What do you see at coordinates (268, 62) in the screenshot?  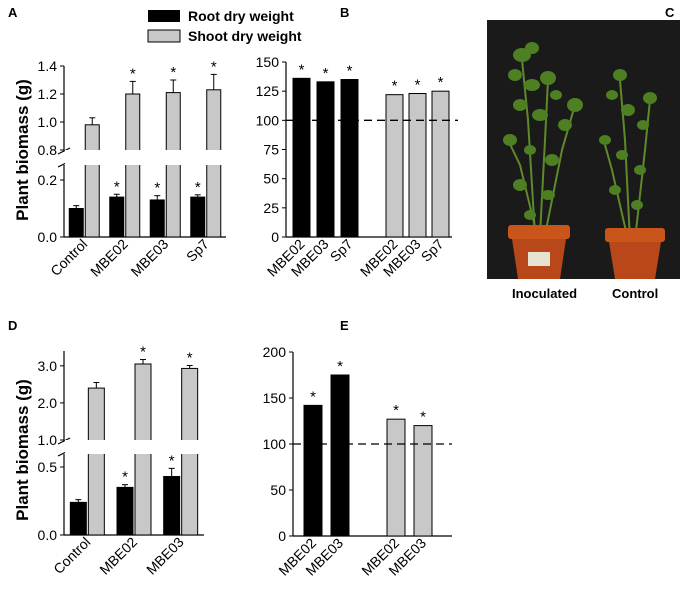 I see `panel-b-y-tick-label: 150` at bounding box center [268, 62].